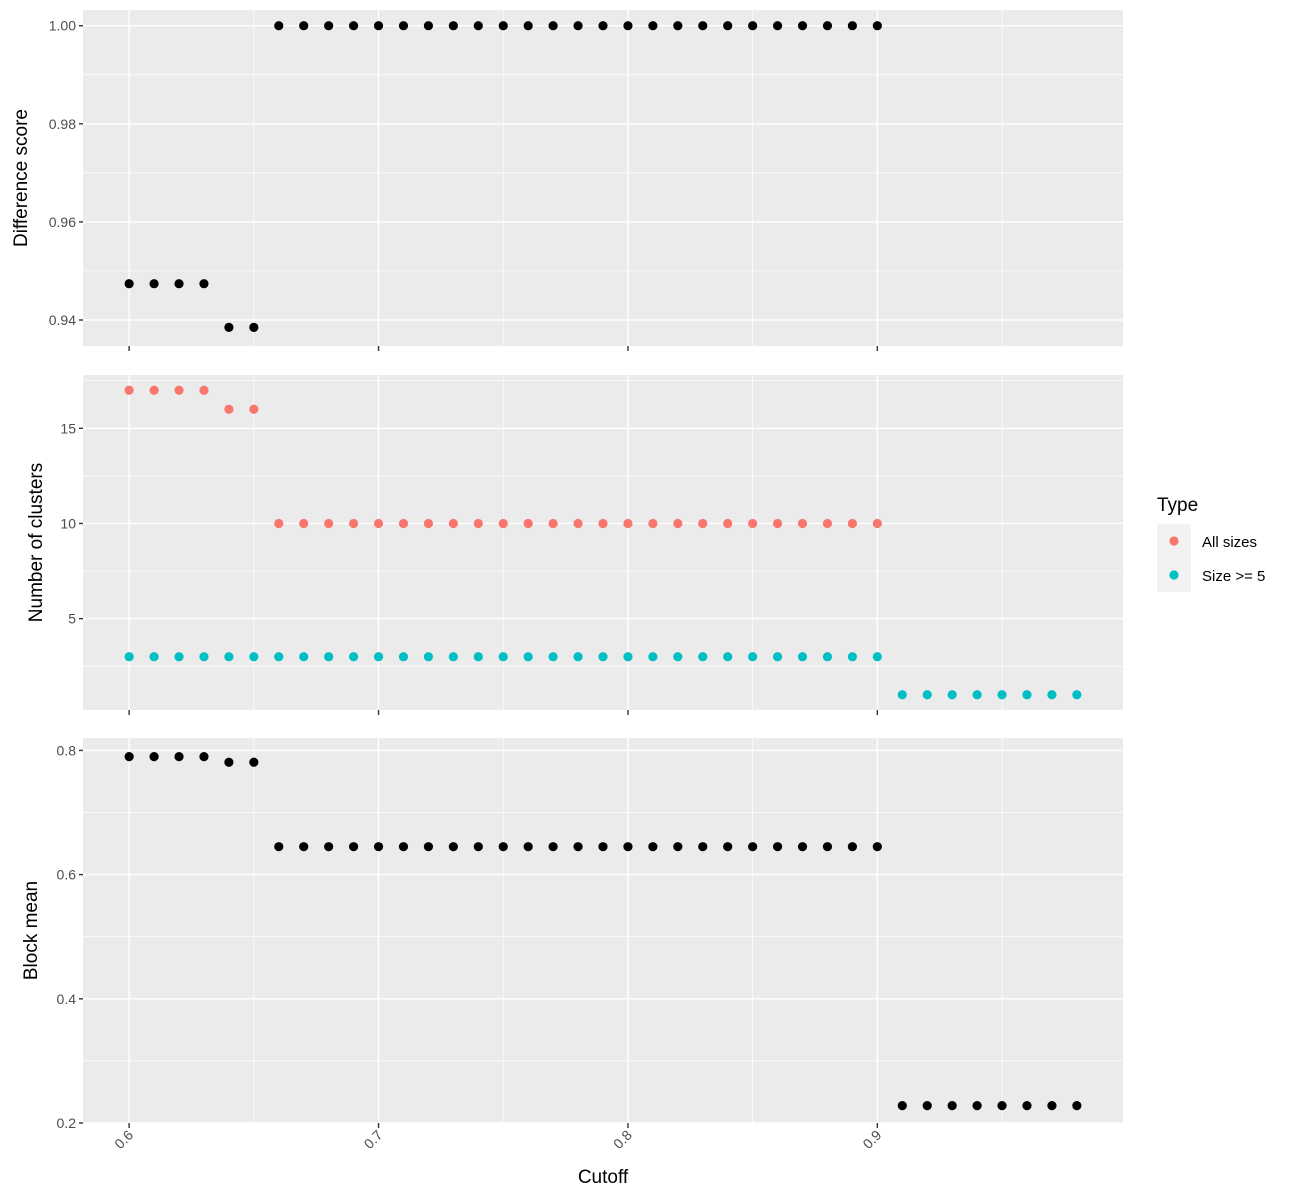 Image resolution: width=1300 pixels, height=1200 pixels. Describe the element at coordinates (67, 875) in the screenshot. I see `y-tick-label: 0.6` at that location.